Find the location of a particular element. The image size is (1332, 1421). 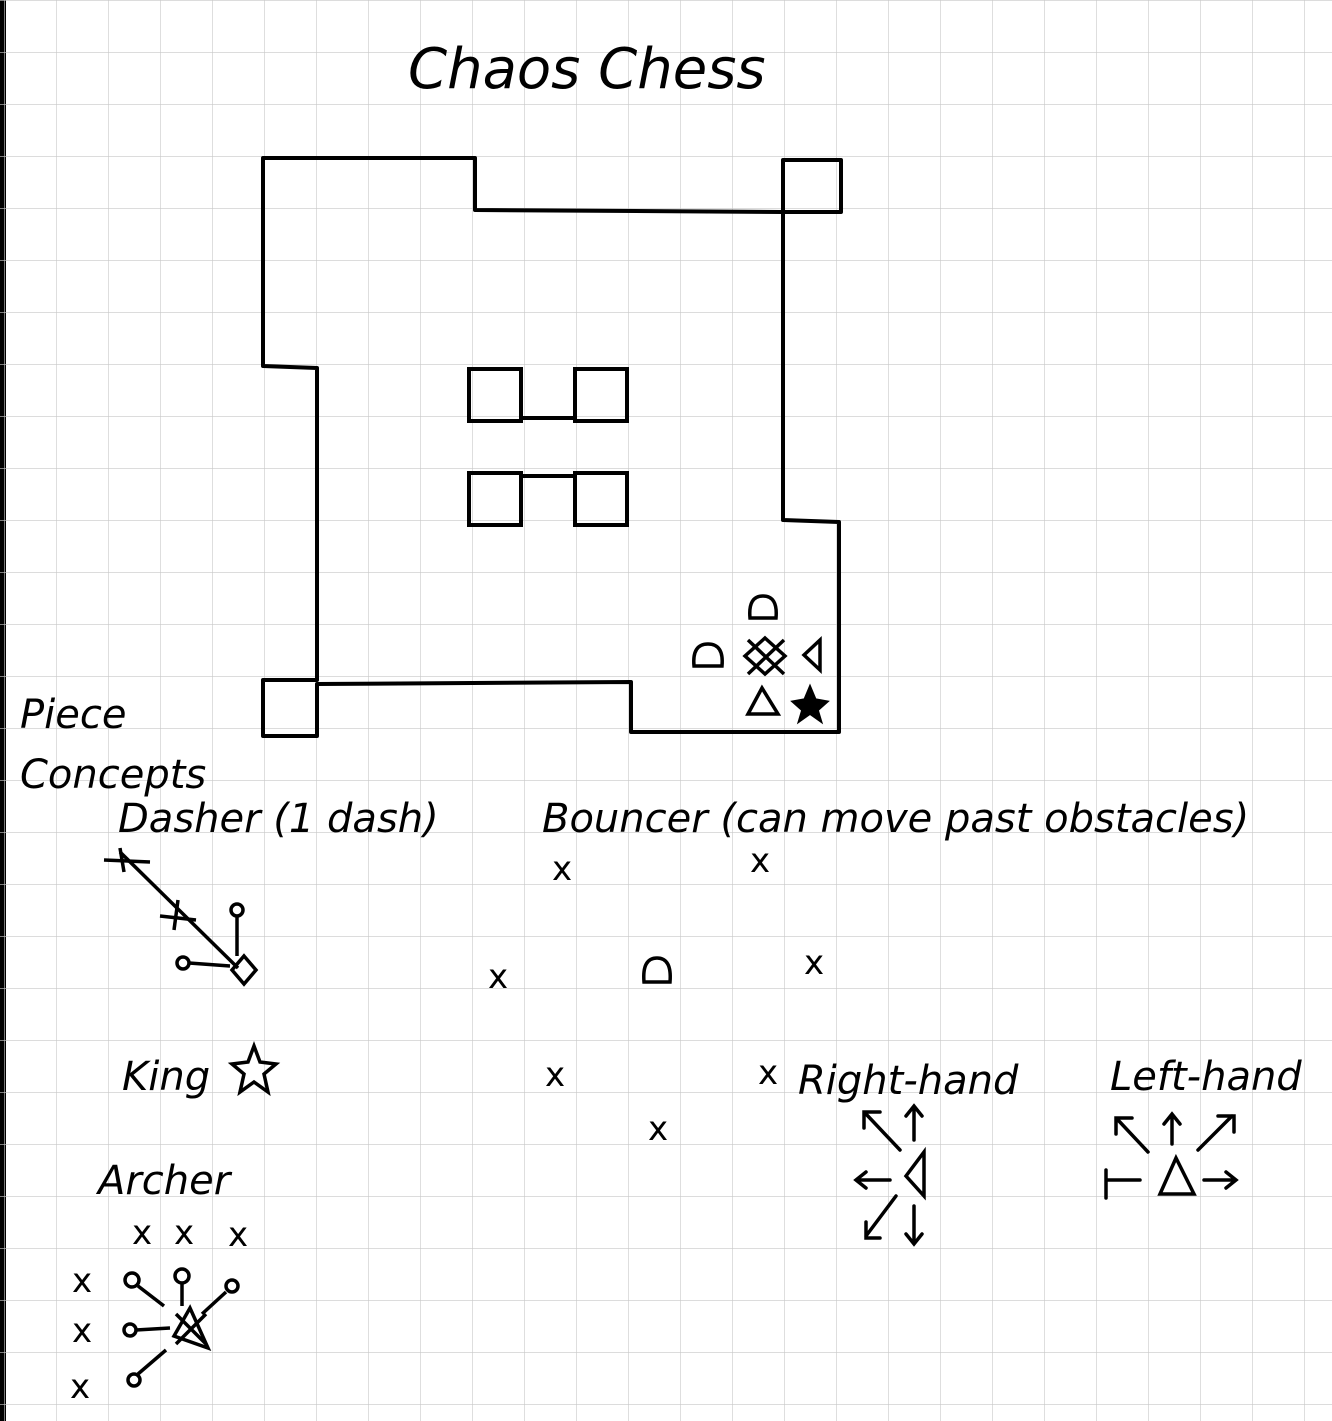

dasher-label: Dasher (1 dash) is located at coordinates (278, 819).